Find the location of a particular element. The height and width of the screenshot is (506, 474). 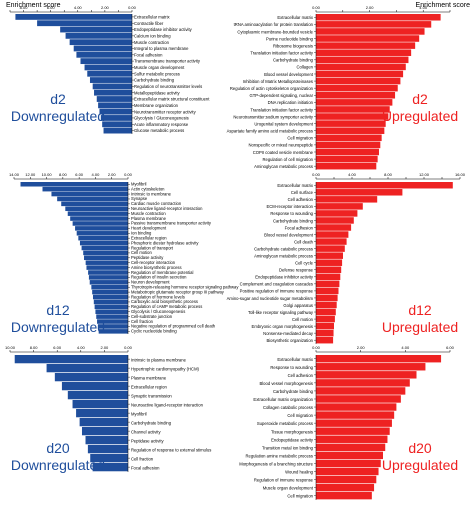

category-label: Sulfur metabolic process is located at coordinates (157, 73).